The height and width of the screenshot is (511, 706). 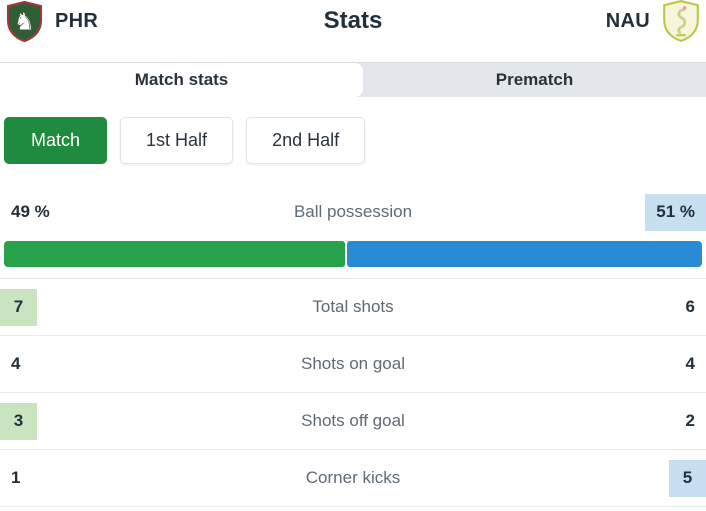 What do you see at coordinates (16, 363) in the screenshot?
I see `stat-home-value: 4` at bounding box center [16, 363].